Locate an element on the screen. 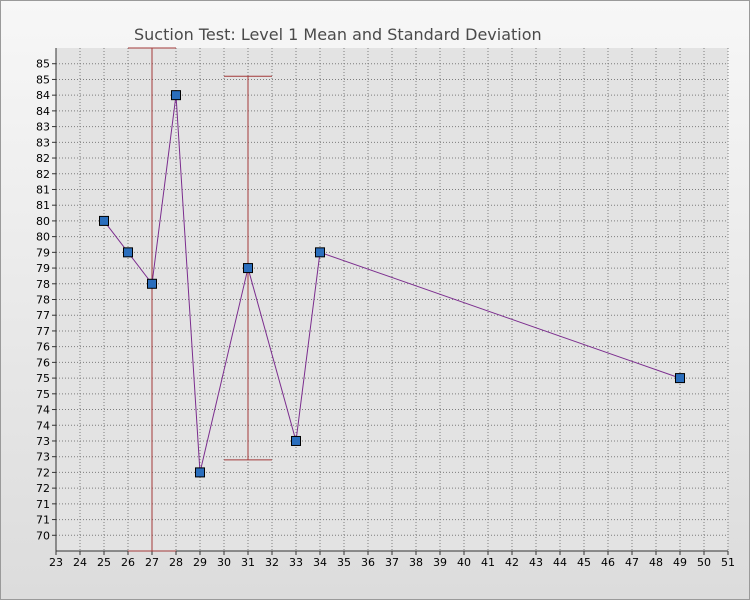 The image size is (750, 601). y-tick-label-5: 73 is located at coordinates (43, 457).